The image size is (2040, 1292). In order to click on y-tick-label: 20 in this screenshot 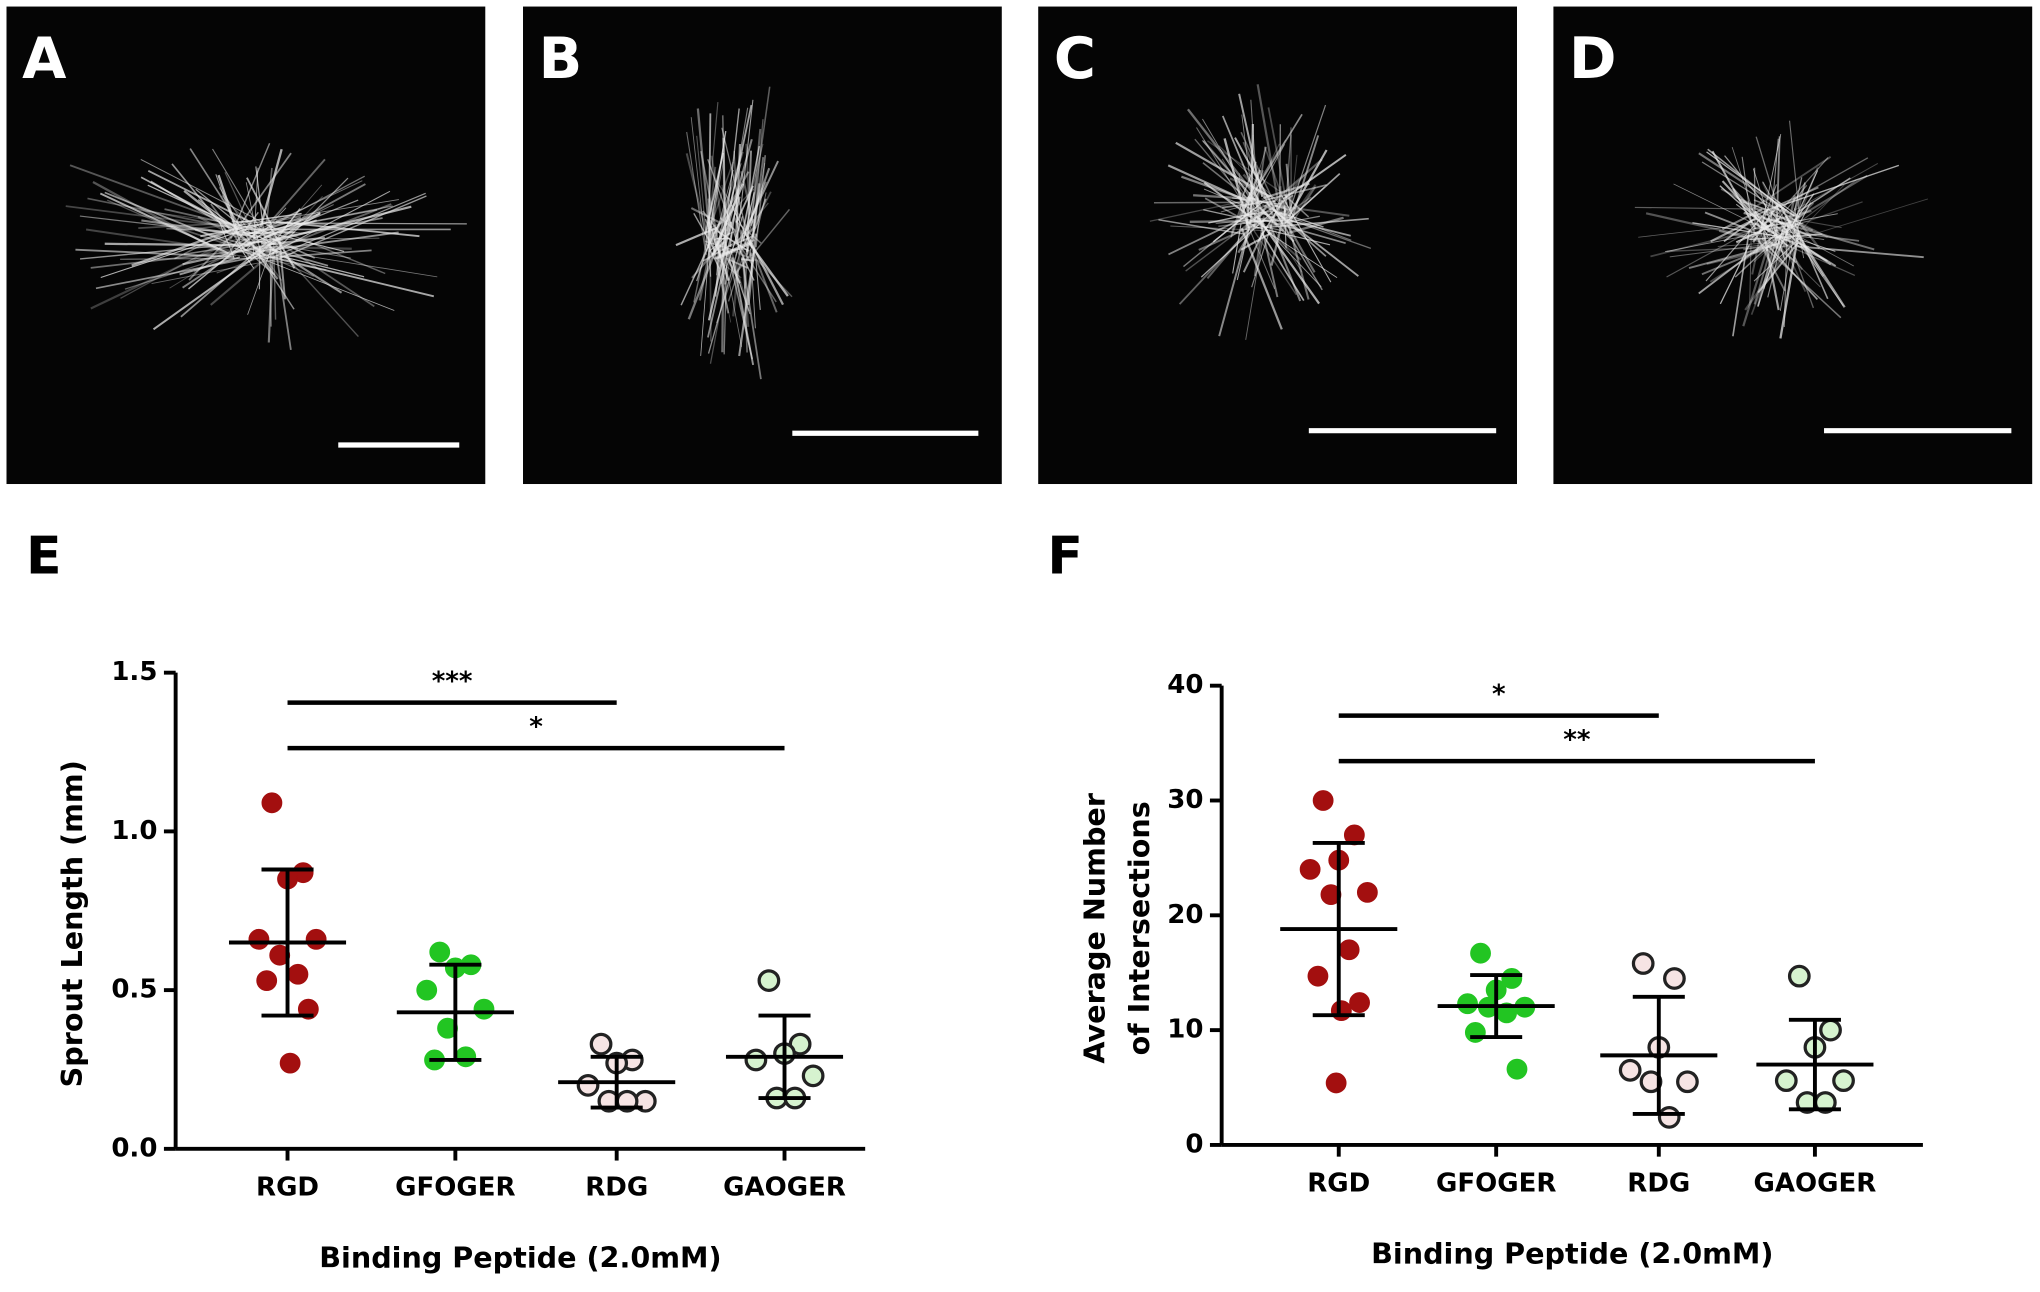, I will do `click(1185, 915)`.